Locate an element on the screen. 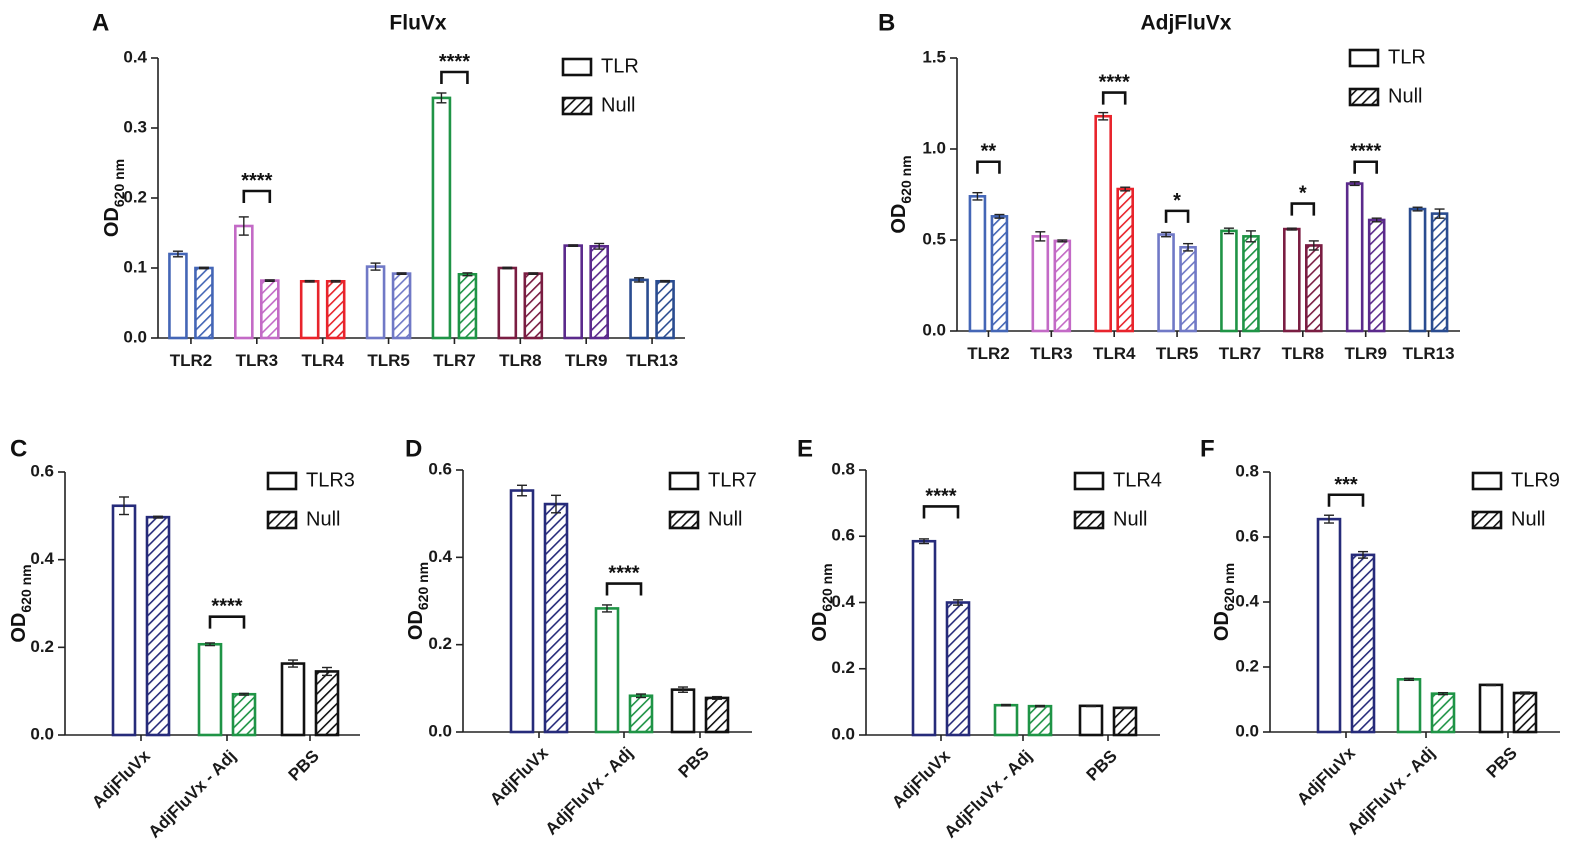 This screenshot has height=861, width=1573. panel-letter: A is located at coordinates (100, 22).